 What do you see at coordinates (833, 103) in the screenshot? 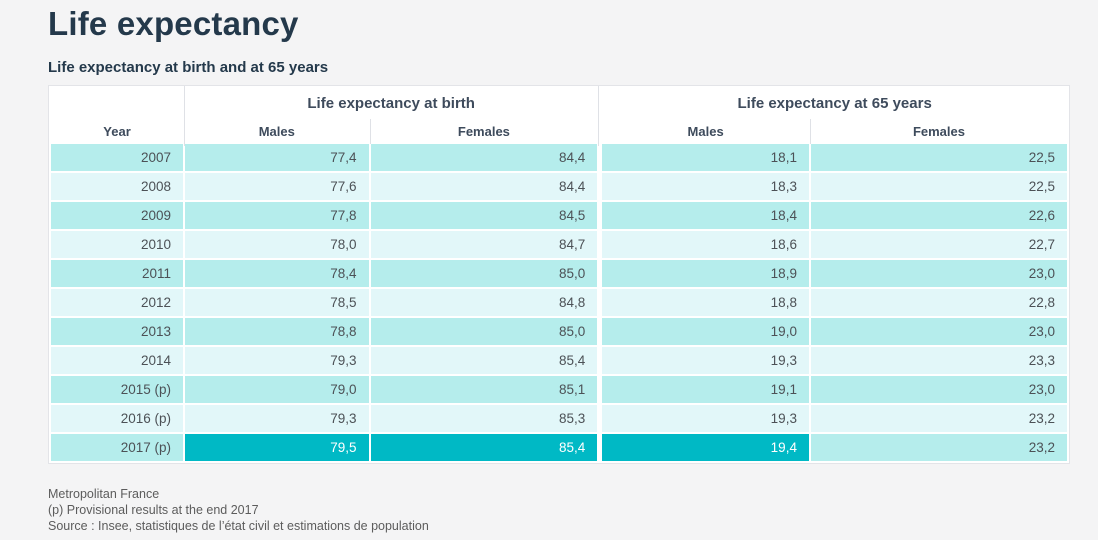
I see `group-header-65-years: Life expectancy at 65 years` at bounding box center [833, 103].